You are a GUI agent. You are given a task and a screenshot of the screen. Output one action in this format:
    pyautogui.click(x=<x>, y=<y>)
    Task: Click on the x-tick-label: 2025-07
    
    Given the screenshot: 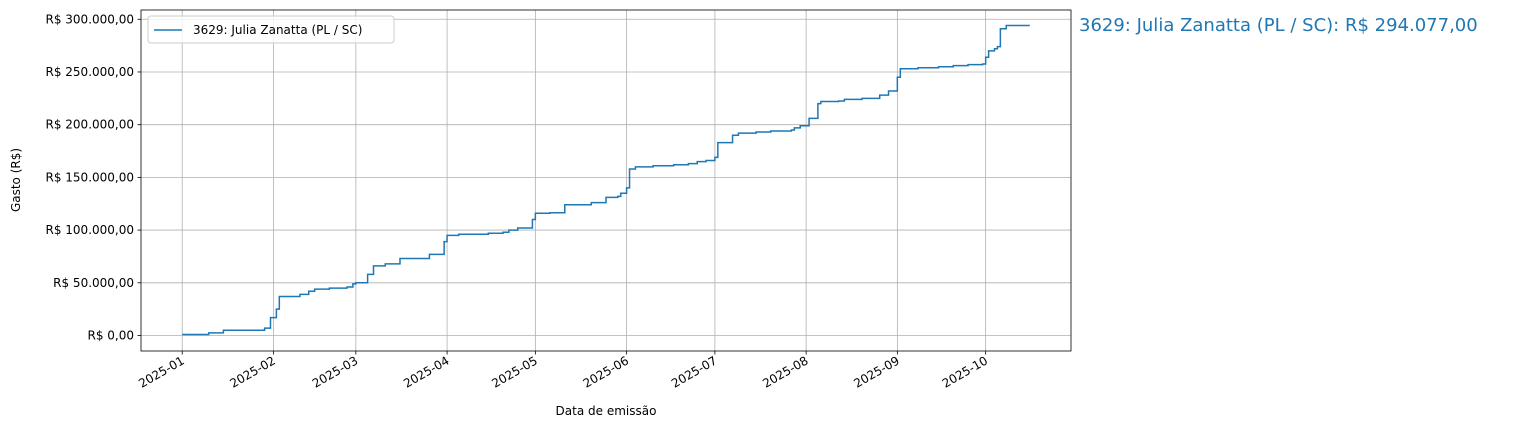 What is the action you would take?
    pyautogui.click(x=694, y=371)
    